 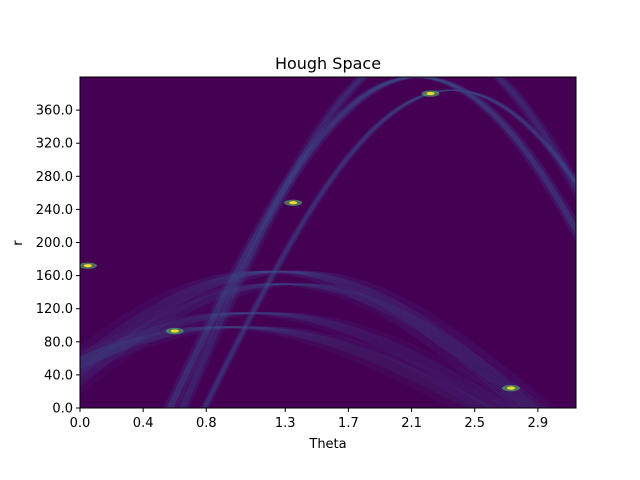 I want to click on x-axis-label: Theta, so click(x=327, y=444).